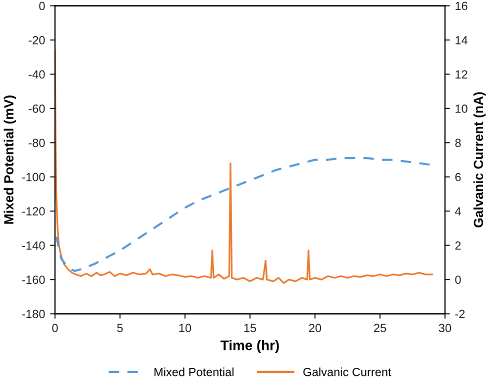 The width and height of the screenshot is (500, 385). Describe the element at coordinates (462, 6) in the screenshot. I see `y2-tick-label: 16` at that location.